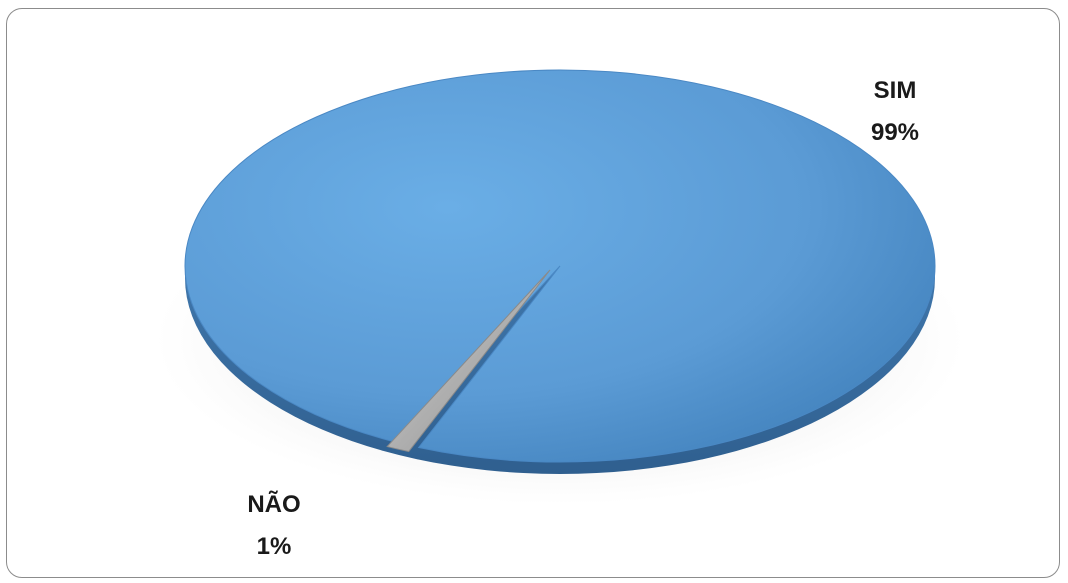 This screenshot has width=1068, height=583. Describe the element at coordinates (895, 132) in the screenshot. I see `label-sim-value: 99%` at that location.